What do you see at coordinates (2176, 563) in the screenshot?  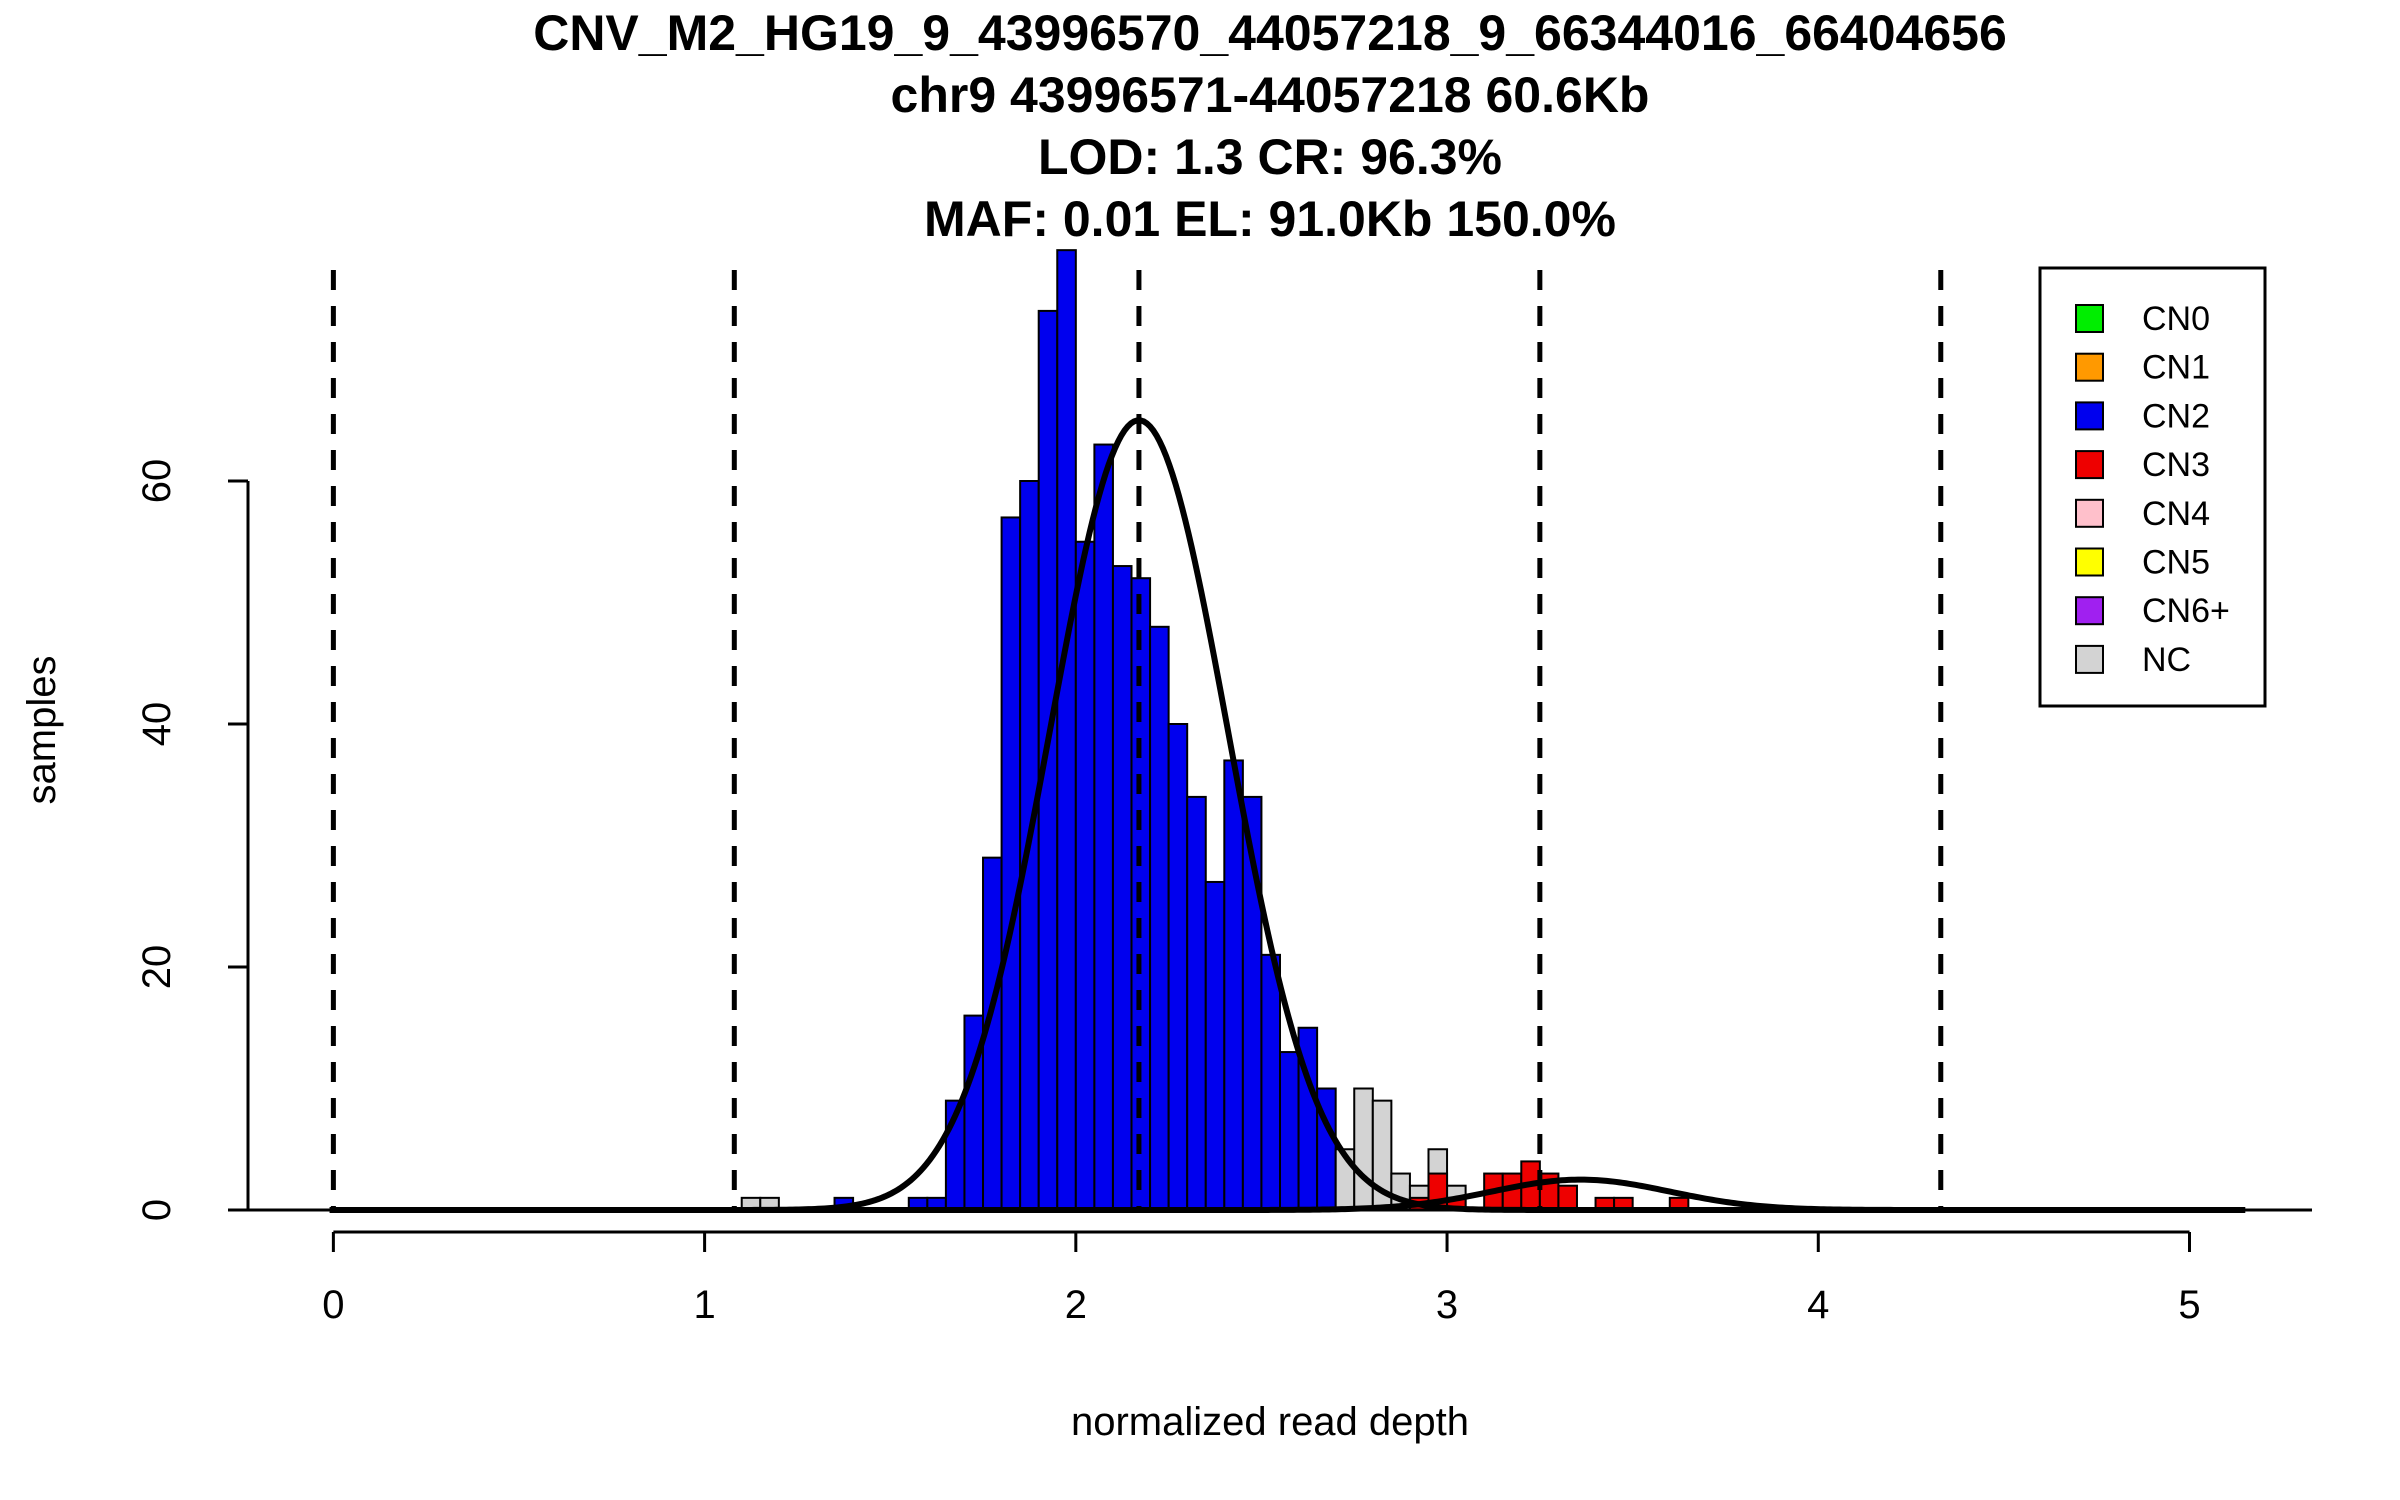 I see `legend-label-cn5: CN5` at bounding box center [2176, 563].